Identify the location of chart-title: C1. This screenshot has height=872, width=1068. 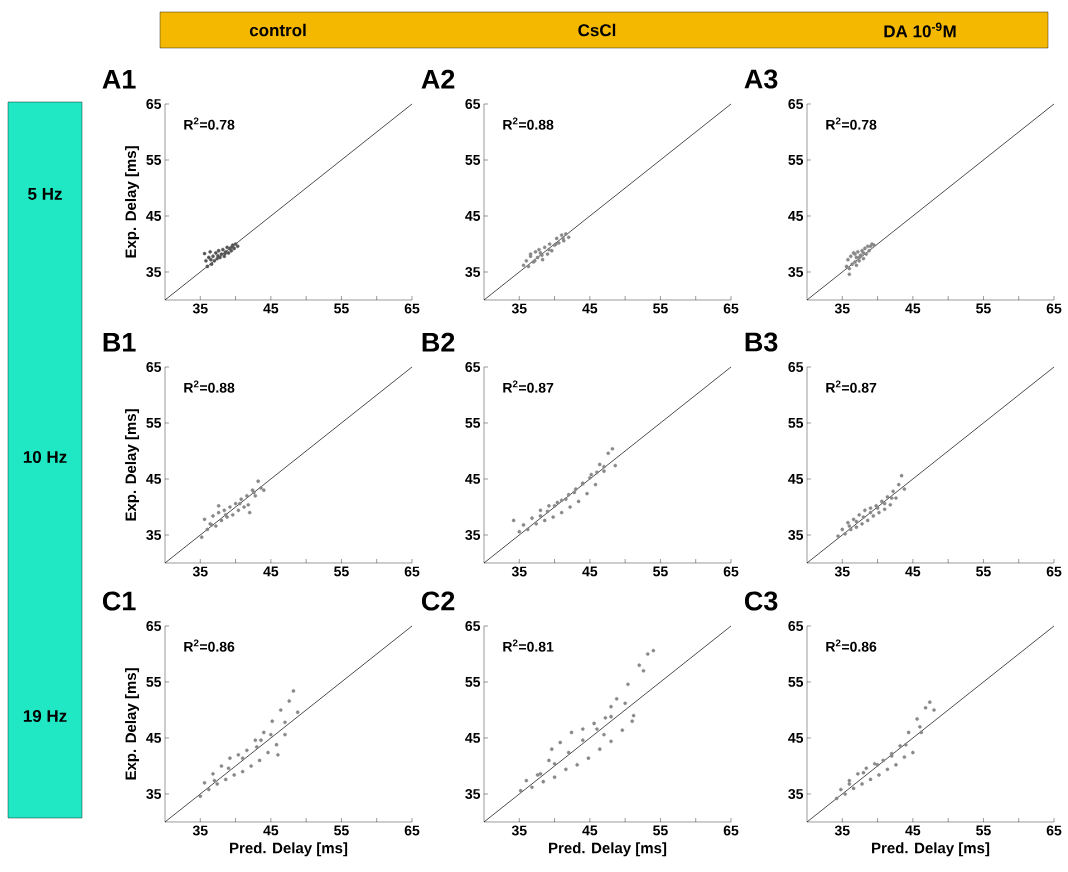
(119, 601).